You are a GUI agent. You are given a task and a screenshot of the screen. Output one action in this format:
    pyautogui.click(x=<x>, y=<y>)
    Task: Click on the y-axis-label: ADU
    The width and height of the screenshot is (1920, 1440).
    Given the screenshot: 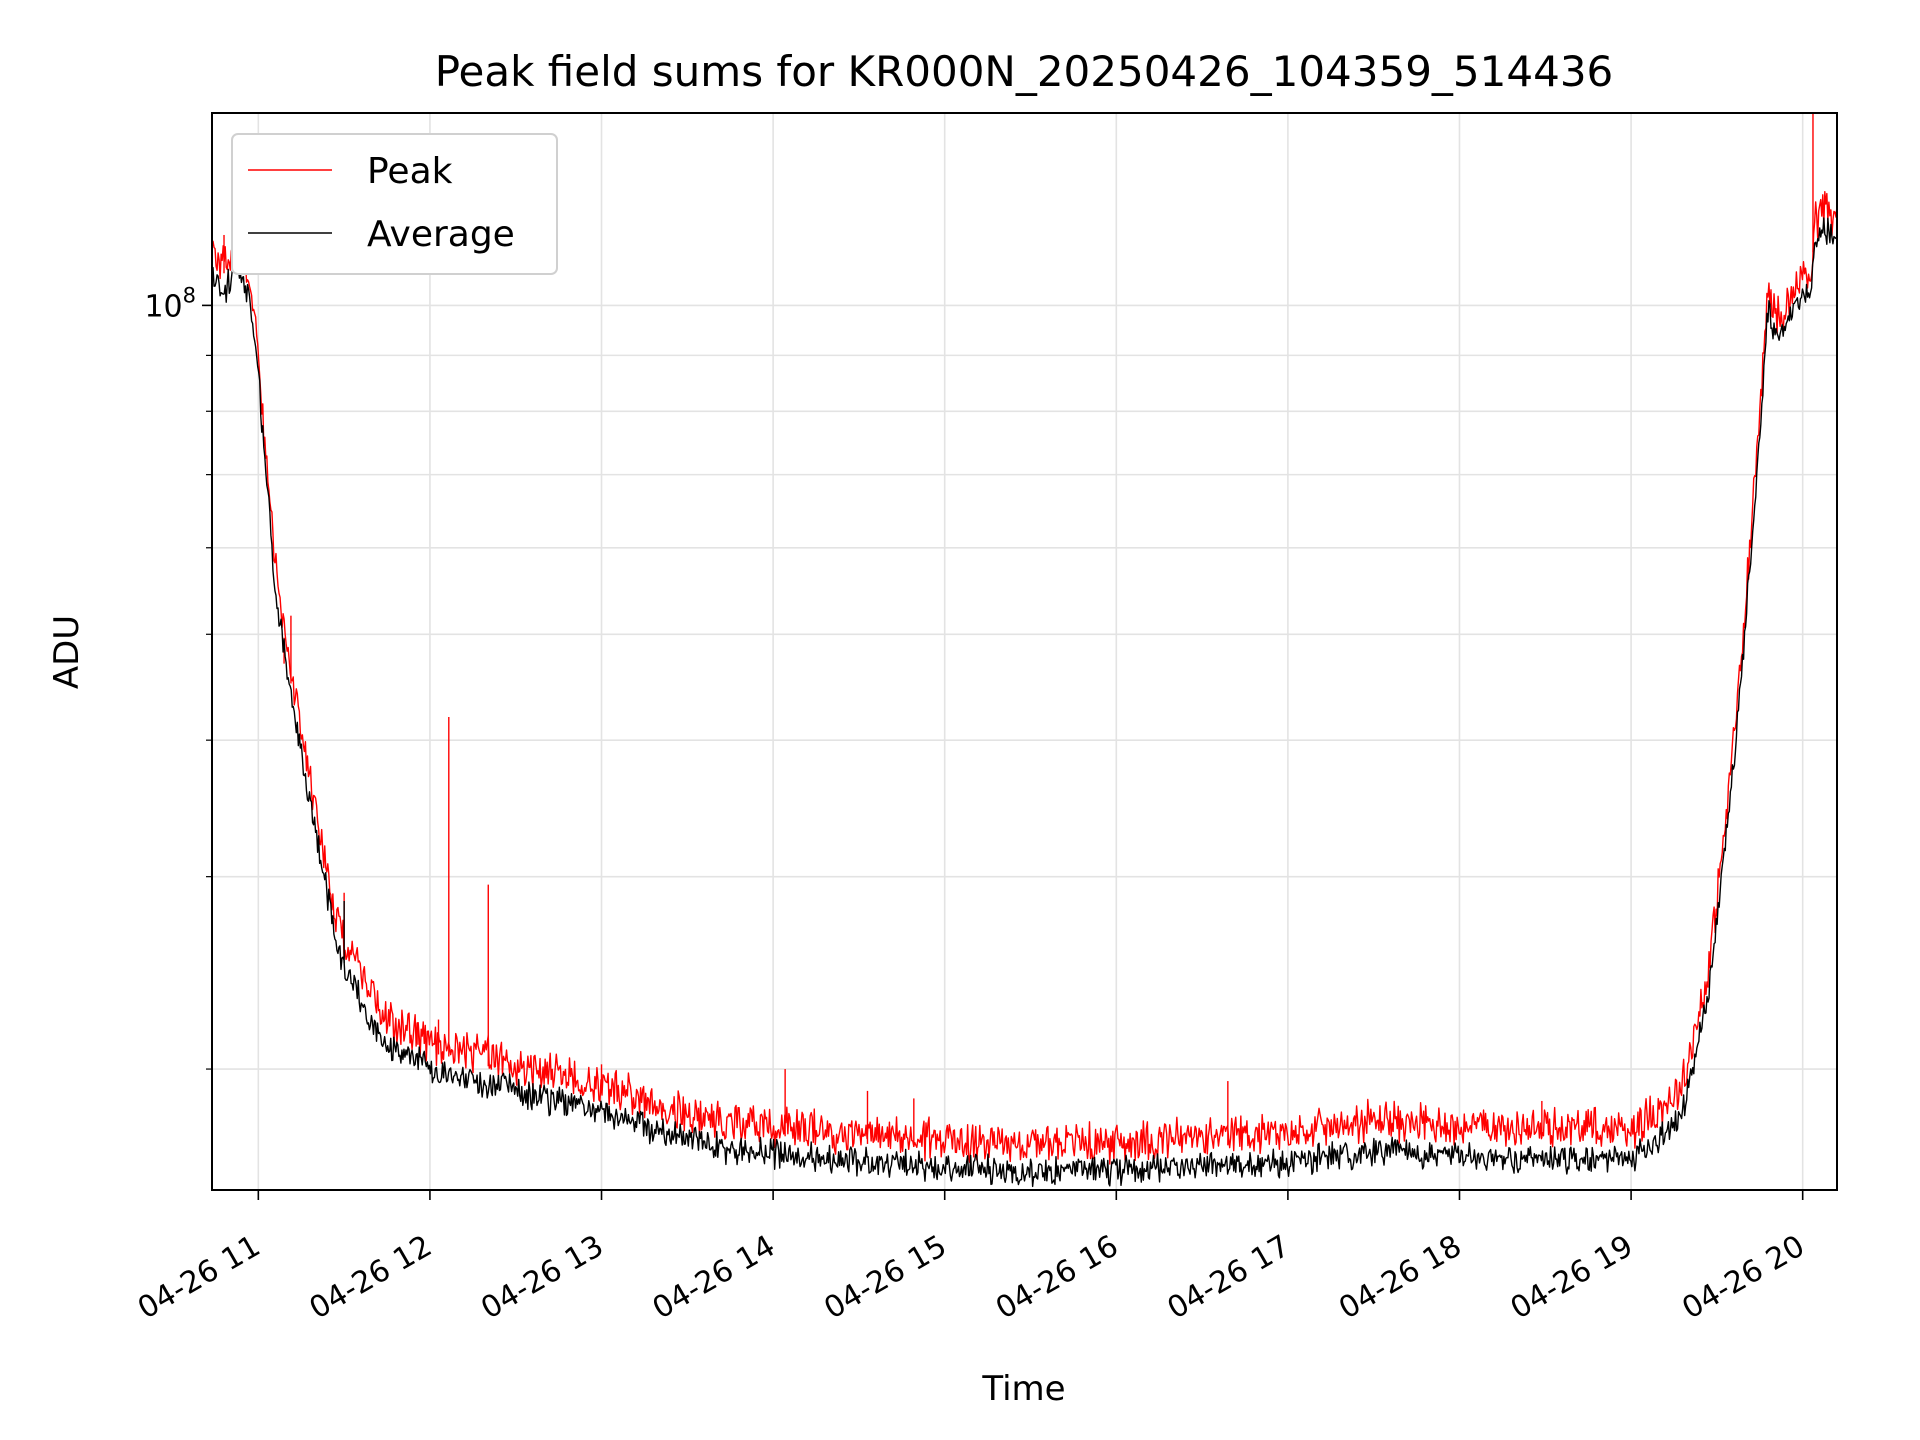 What is the action you would take?
    pyautogui.click(x=67, y=652)
    